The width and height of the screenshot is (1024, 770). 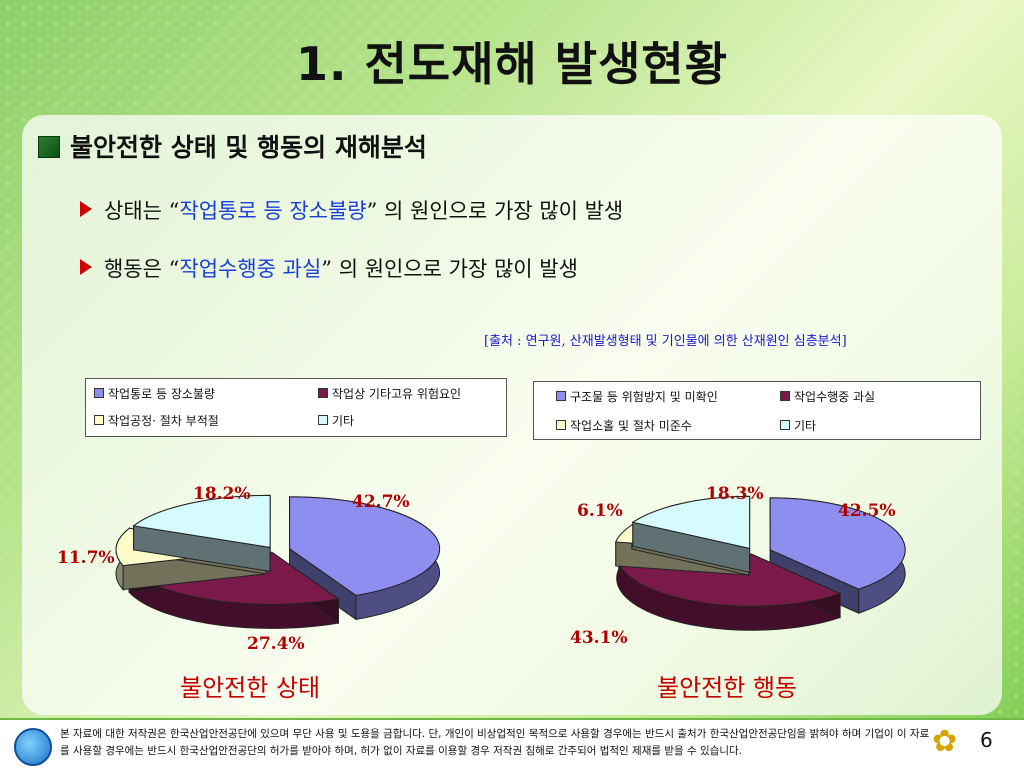 What do you see at coordinates (449, 269) in the screenshot?
I see `bullet-action-post: ” 의 원인으로 가장 많이 발생` at bounding box center [449, 269].